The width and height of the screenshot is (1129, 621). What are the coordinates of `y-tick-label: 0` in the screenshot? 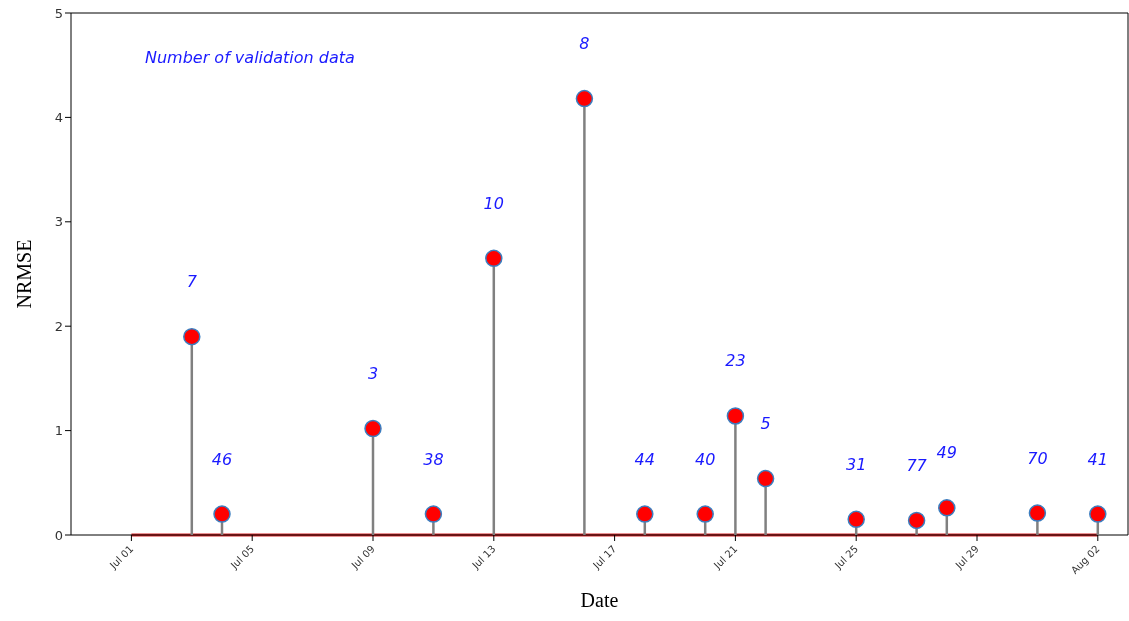 It's located at (58, 535).